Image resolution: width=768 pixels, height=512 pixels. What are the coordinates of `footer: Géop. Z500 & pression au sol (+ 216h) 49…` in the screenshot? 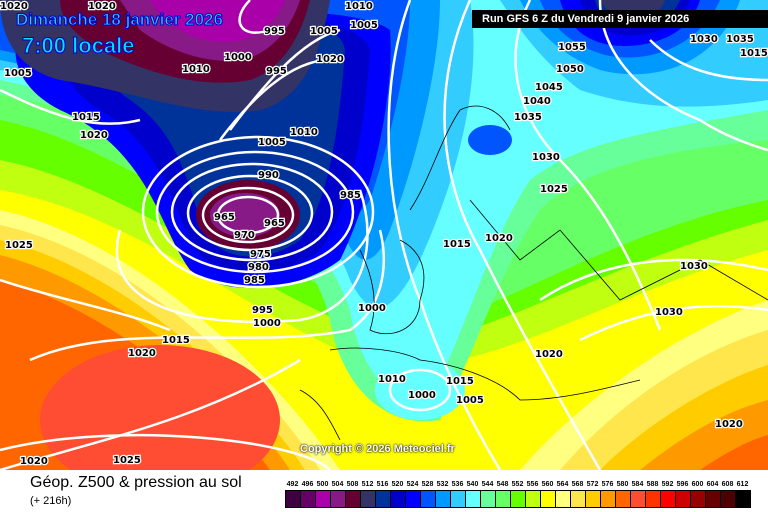 It's located at (384, 491).